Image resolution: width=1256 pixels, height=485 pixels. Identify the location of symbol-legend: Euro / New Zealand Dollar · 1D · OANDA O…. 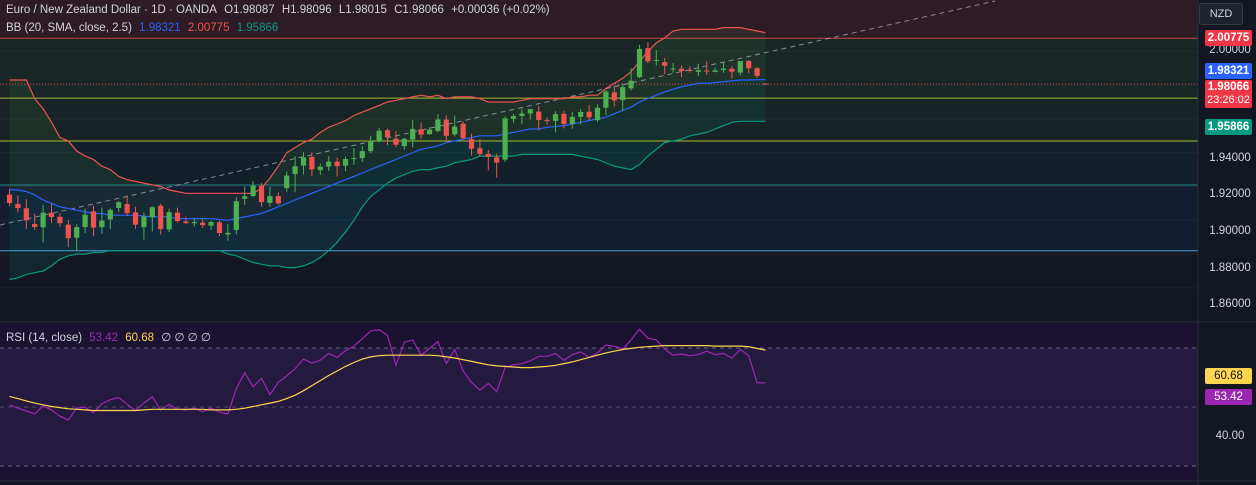
(280, 10).